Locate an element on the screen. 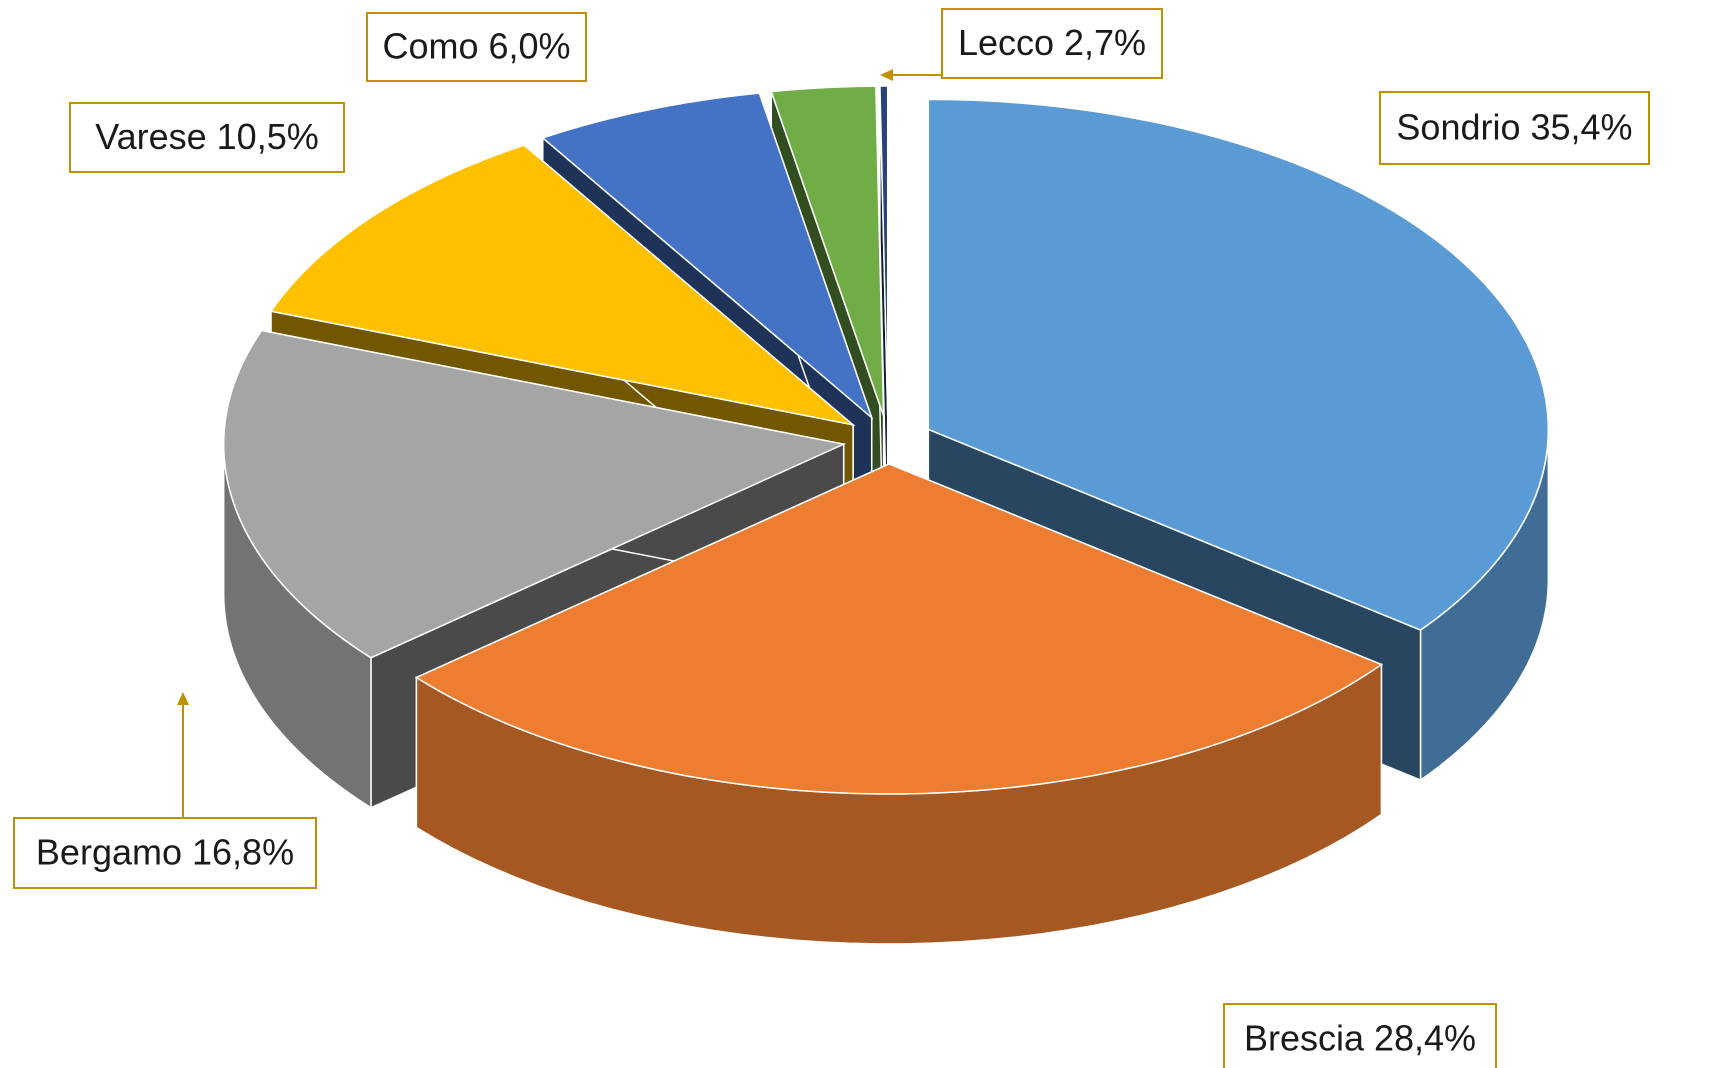 The width and height of the screenshot is (1720, 1068). data-label: Sondrio 35,4% is located at coordinates (1514, 127).